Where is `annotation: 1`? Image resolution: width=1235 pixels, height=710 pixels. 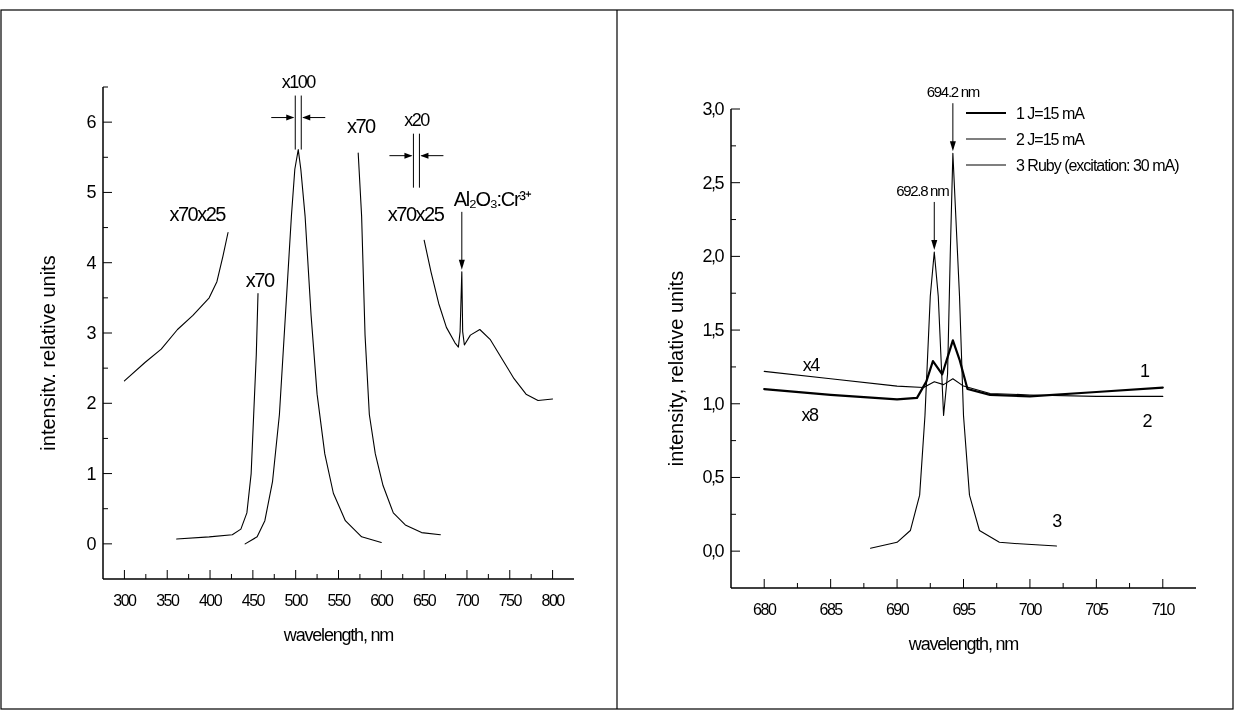
annotation: 1 is located at coordinates (1144, 370).